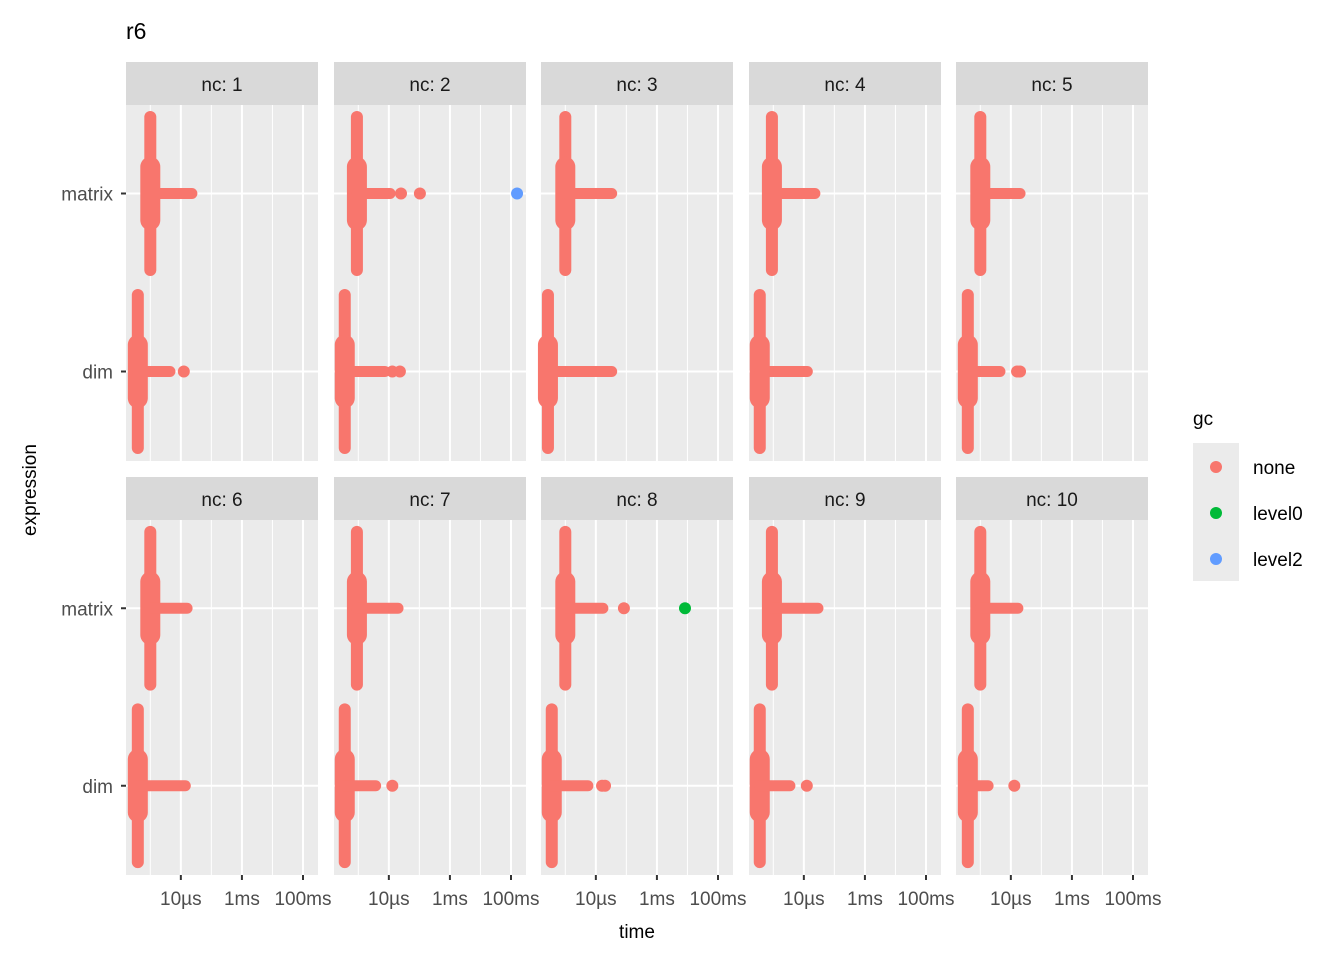 The height and width of the screenshot is (960, 1344). Describe the element at coordinates (644, 693) in the screenshot. I see `facet-panel-nc-8: nc: 8 10µs 1ms 100ms` at that location.